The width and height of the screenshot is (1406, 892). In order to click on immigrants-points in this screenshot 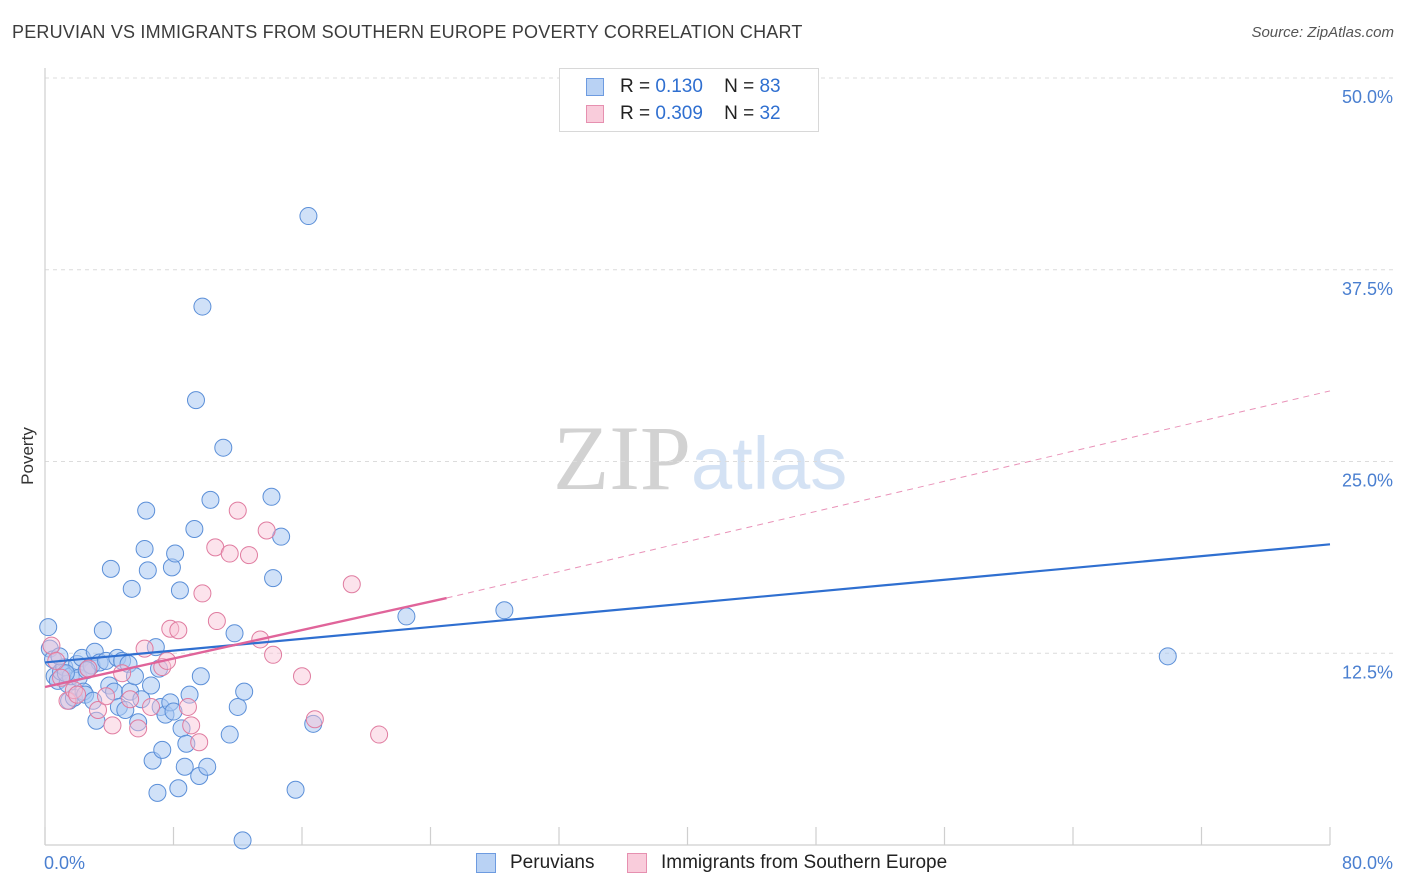, I will do `click(215, 626)`.